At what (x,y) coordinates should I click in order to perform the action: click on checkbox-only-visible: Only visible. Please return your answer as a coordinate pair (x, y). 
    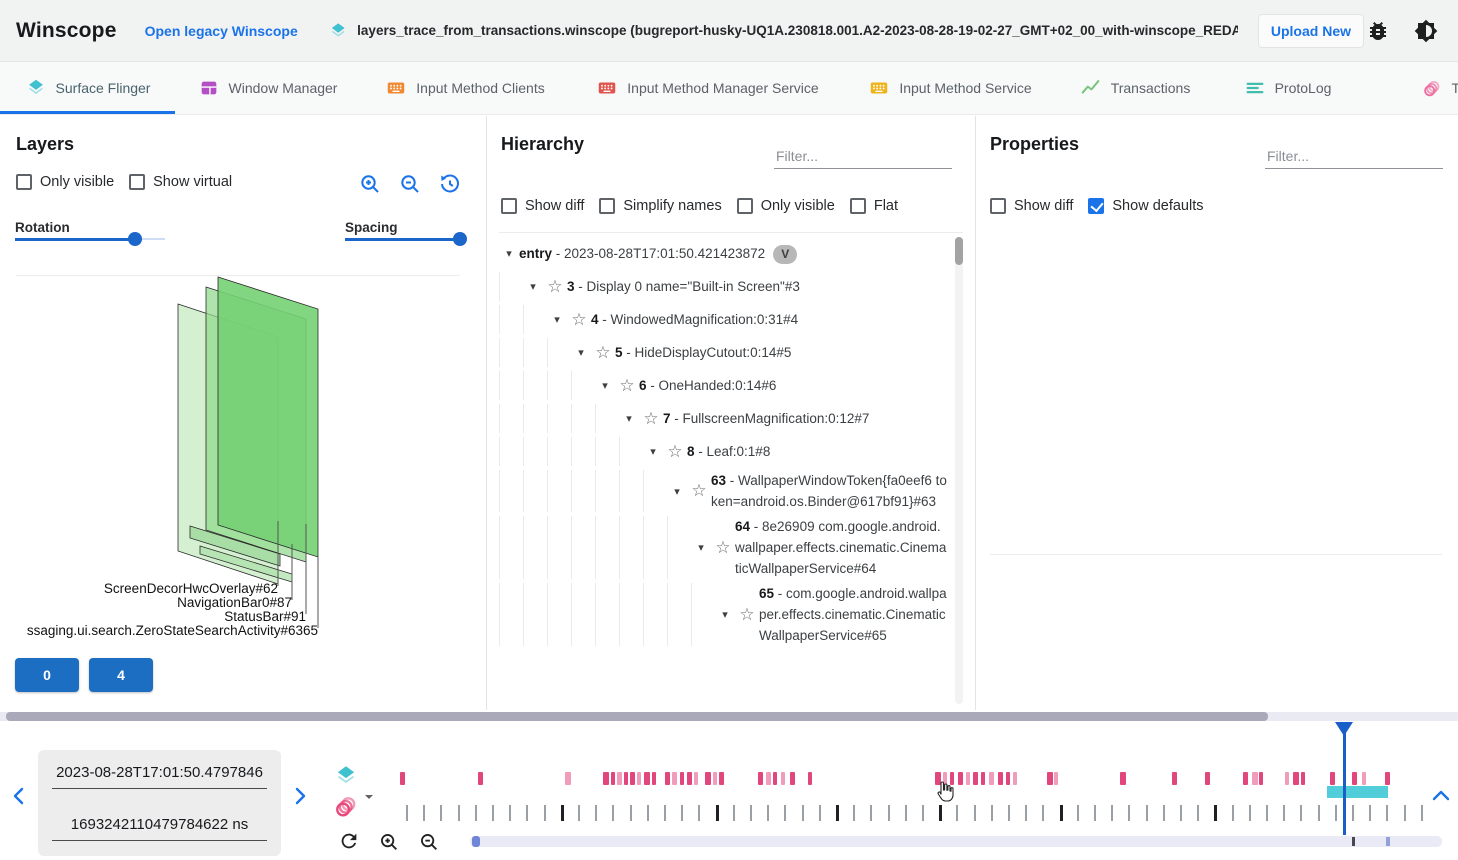
    Looking at the image, I should click on (785, 206).